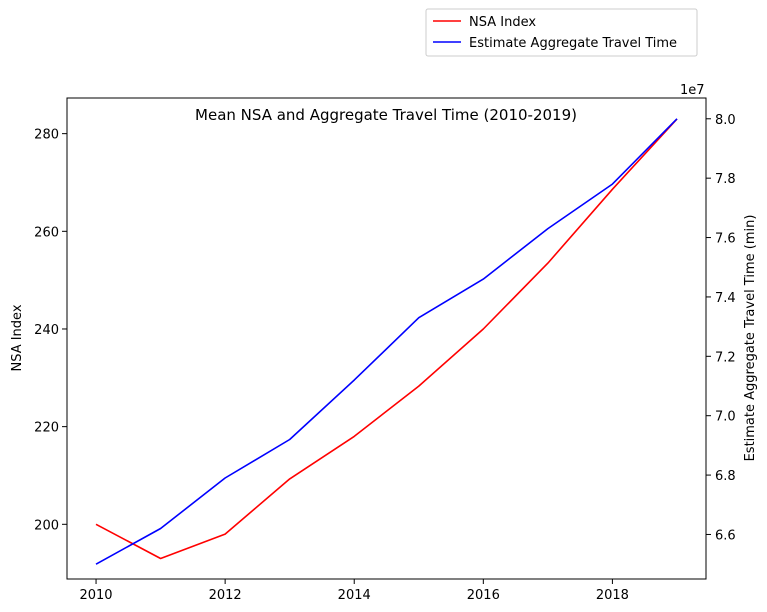 The height and width of the screenshot is (612, 767). Describe the element at coordinates (95, 595) in the screenshot. I see `x-tick-label: 2010` at that location.